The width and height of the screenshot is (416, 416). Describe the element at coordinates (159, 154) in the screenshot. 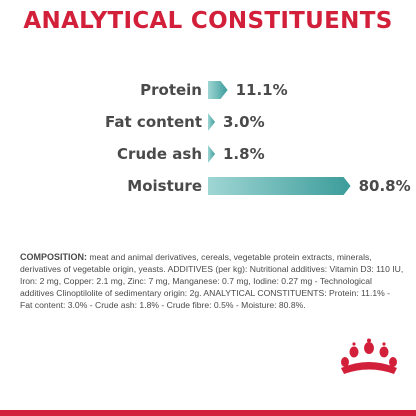

I see `category-label-crude-ash: Crude ash` at that location.